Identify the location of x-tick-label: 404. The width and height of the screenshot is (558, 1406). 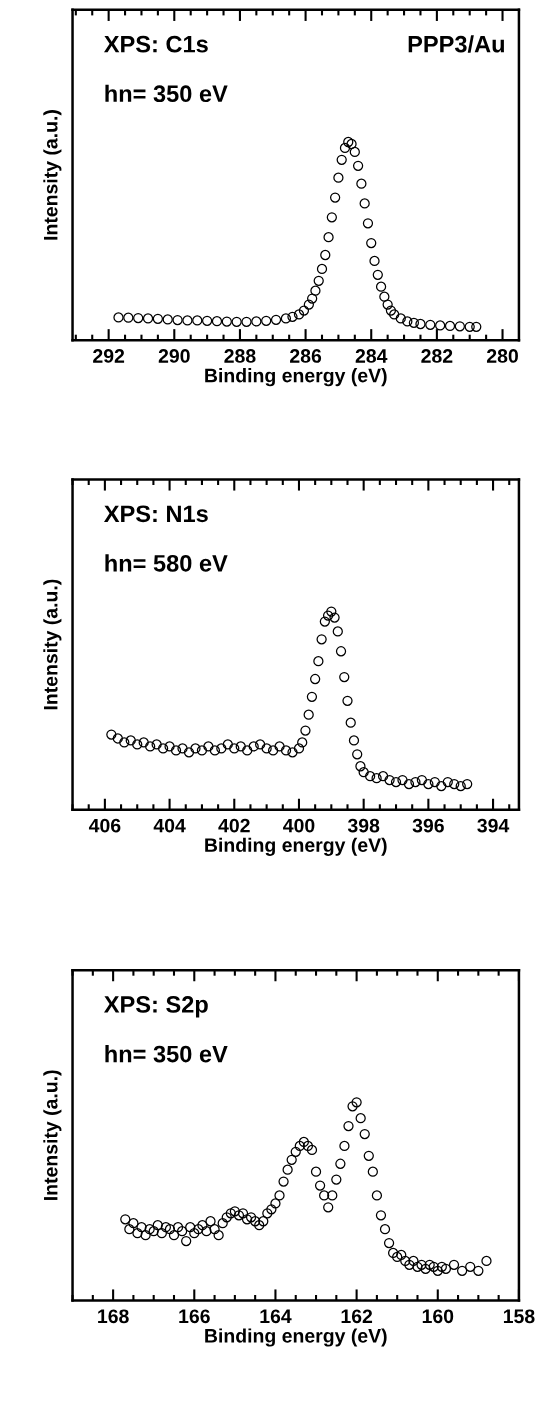
(169, 825).